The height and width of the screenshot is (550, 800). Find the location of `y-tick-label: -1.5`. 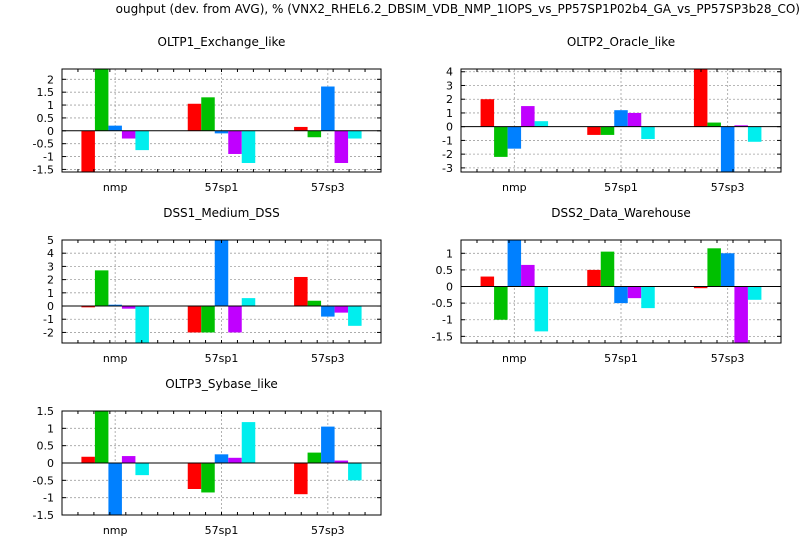

y-tick-label: -1.5 is located at coordinates (43, 169).